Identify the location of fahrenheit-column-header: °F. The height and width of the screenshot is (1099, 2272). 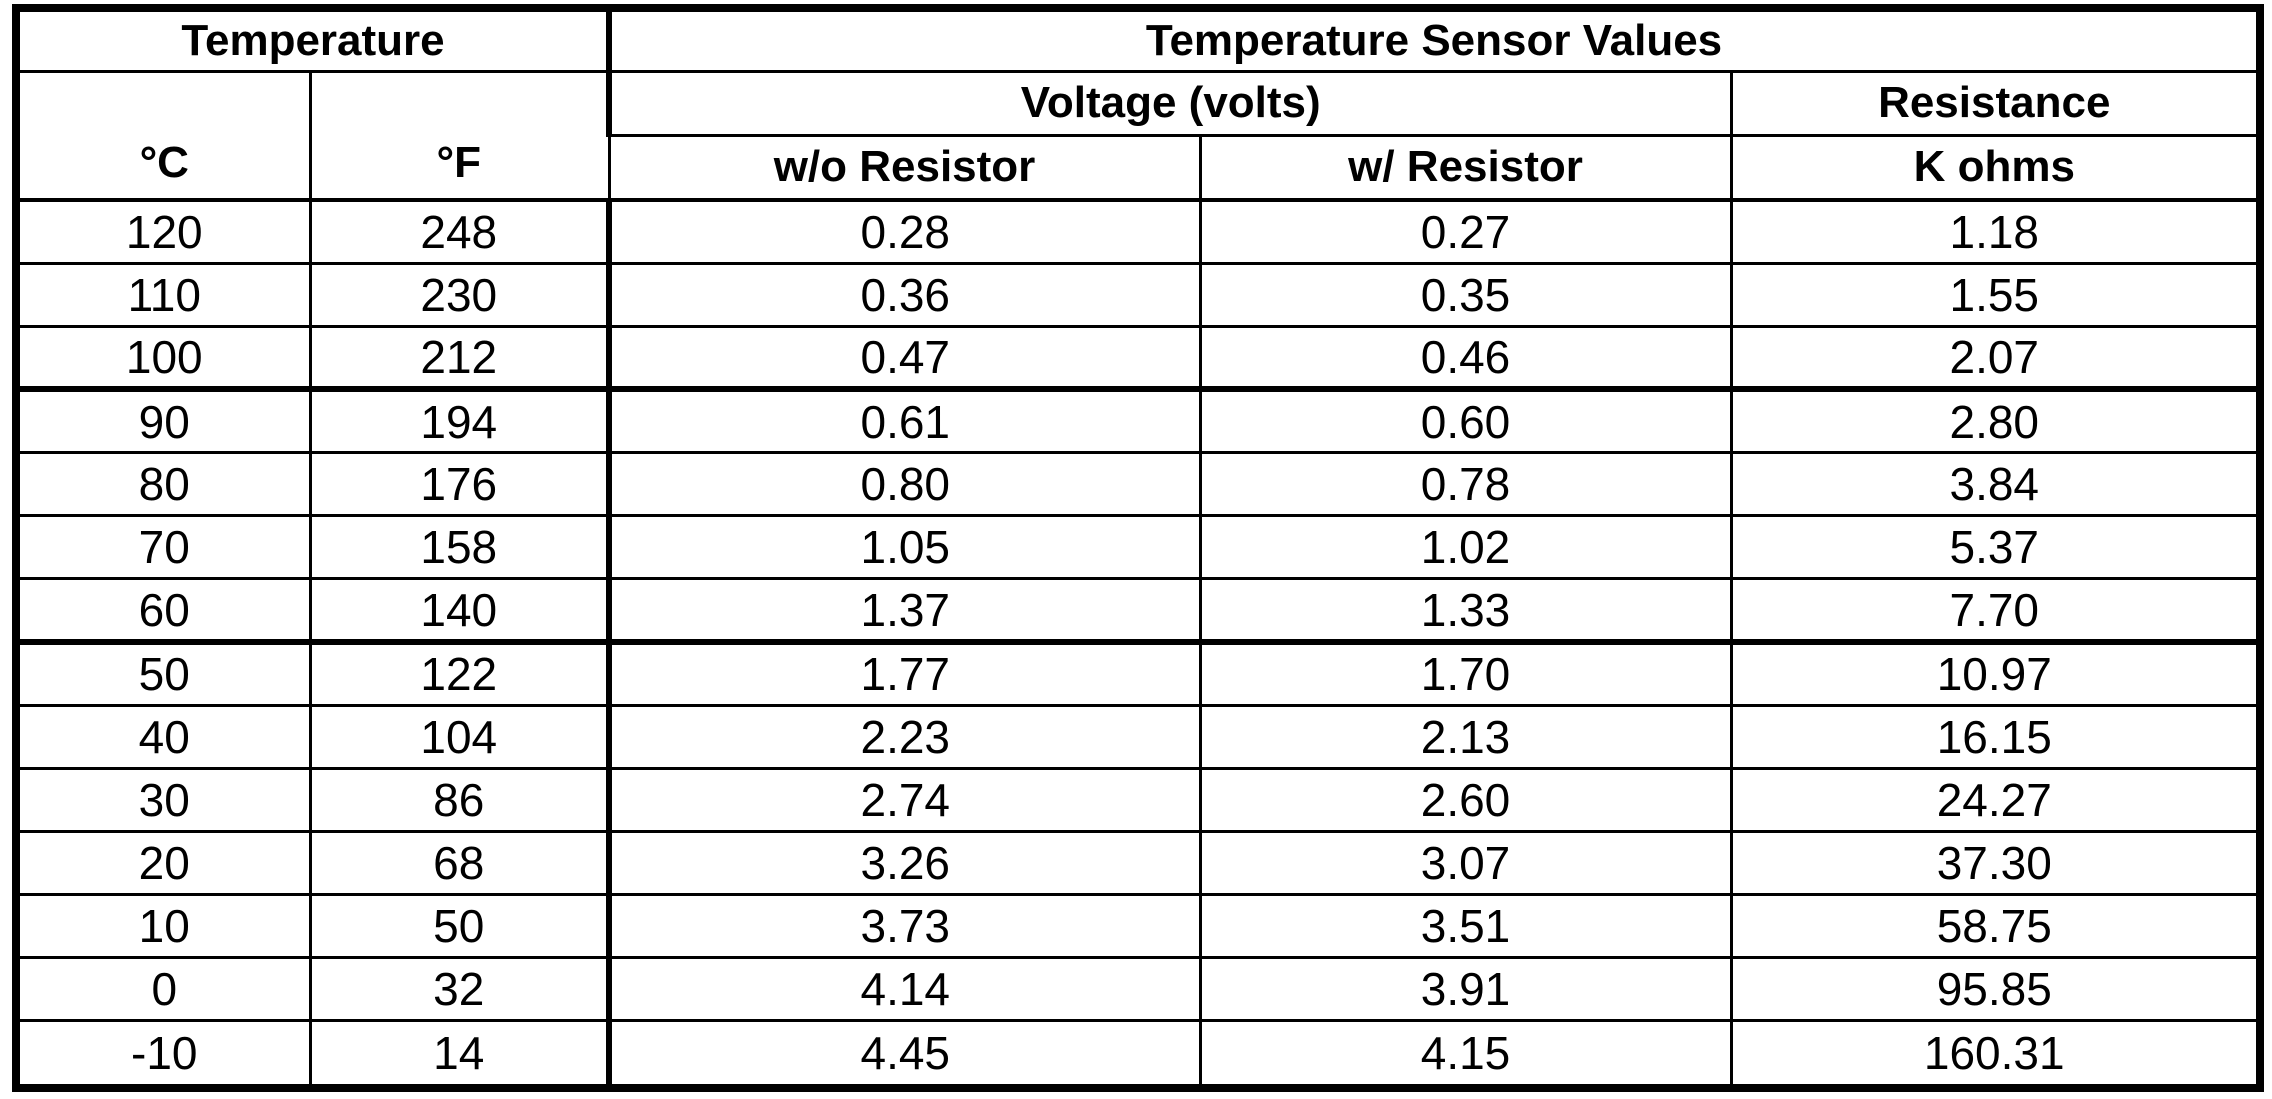
(459, 135).